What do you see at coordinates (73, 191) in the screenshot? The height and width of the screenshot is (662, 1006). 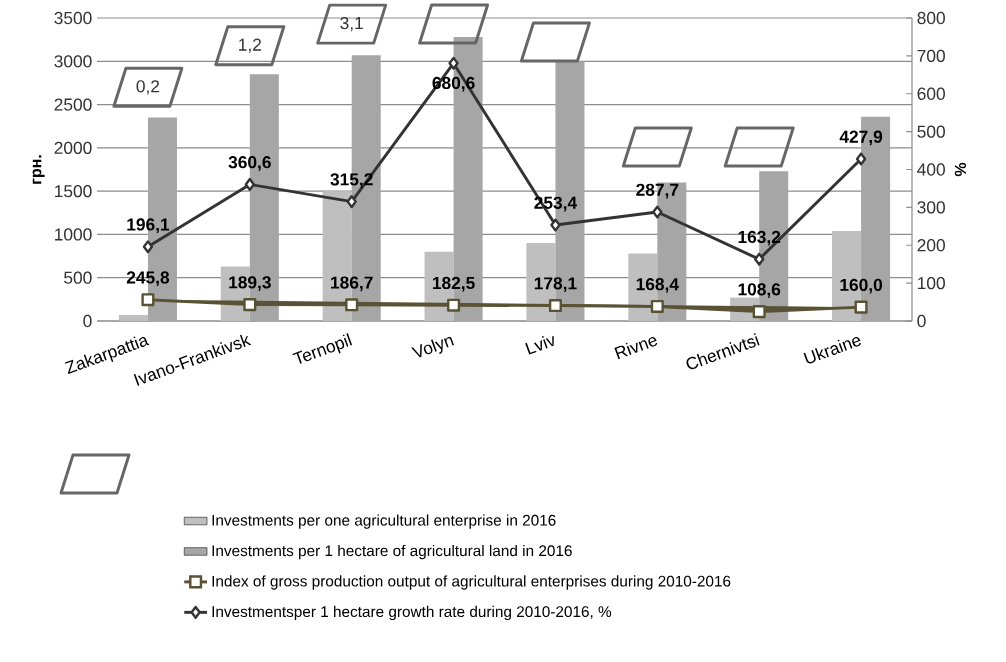 I see `y-tick-label: 1500` at bounding box center [73, 191].